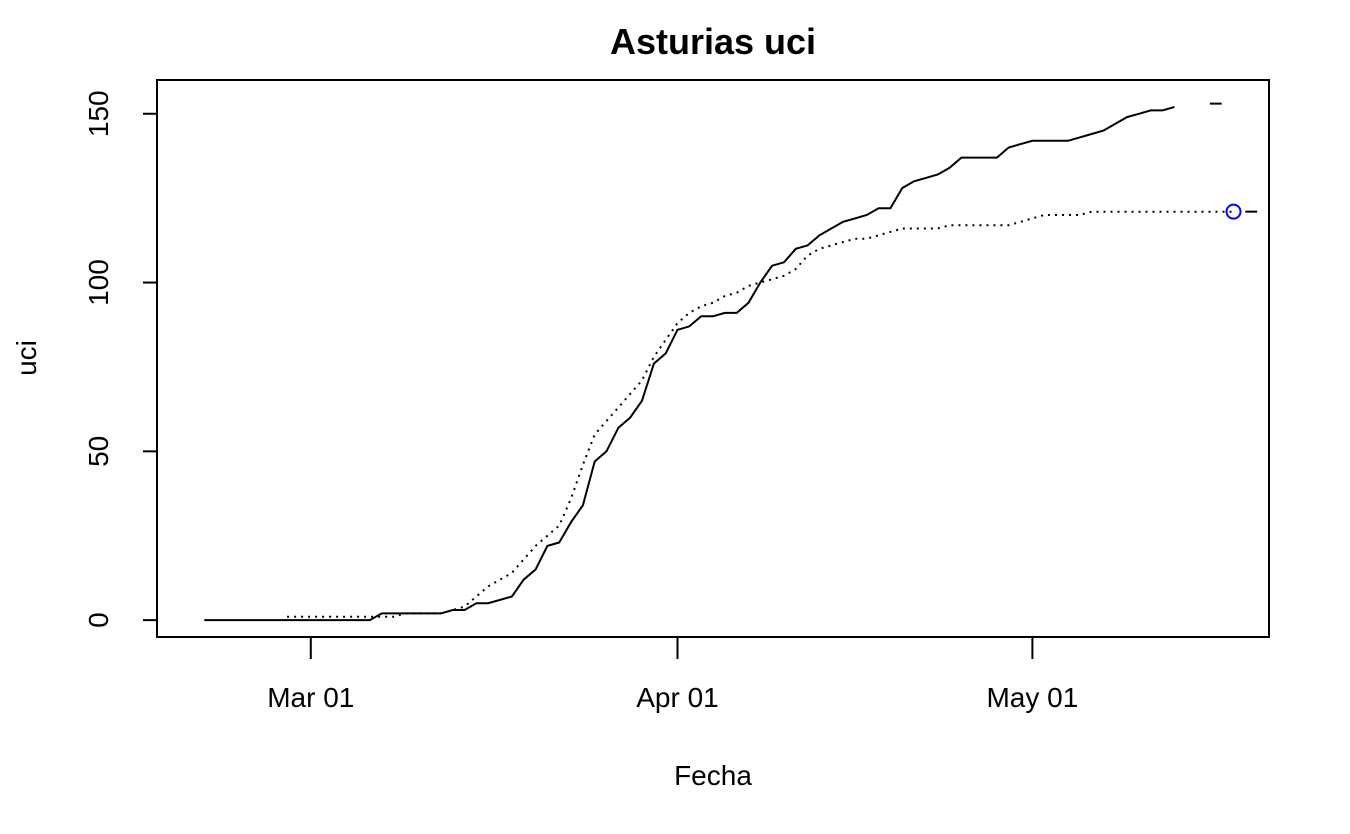 The width and height of the screenshot is (1350, 834). What do you see at coordinates (98, 113) in the screenshot?
I see `y-tick-label: 150` at bounding box center [98, 113].